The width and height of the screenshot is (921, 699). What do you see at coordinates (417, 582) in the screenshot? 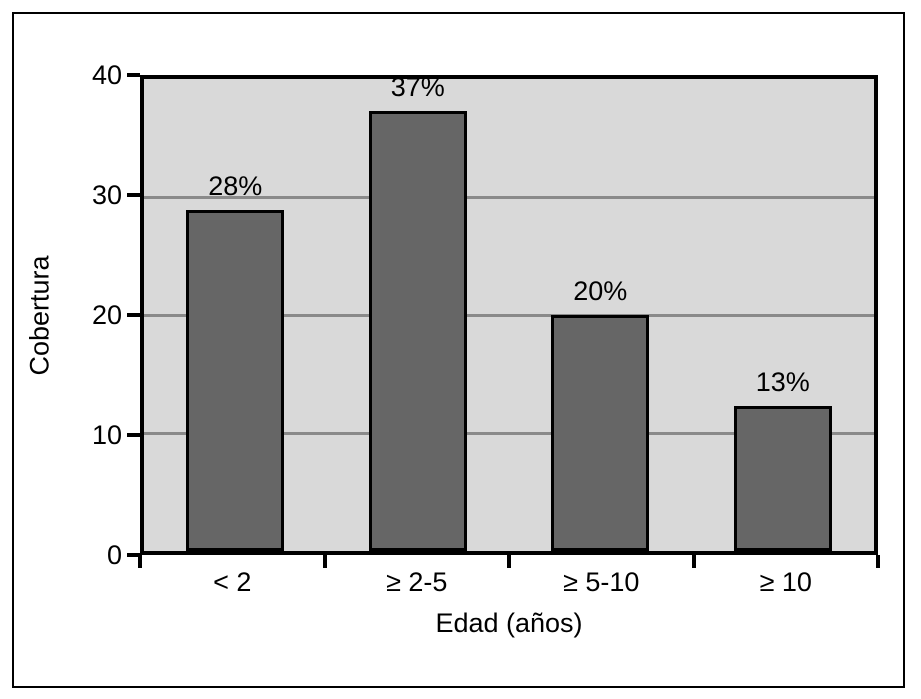
I see `x-category-label: ≥ 2-5` at bounding box center [417, 582].